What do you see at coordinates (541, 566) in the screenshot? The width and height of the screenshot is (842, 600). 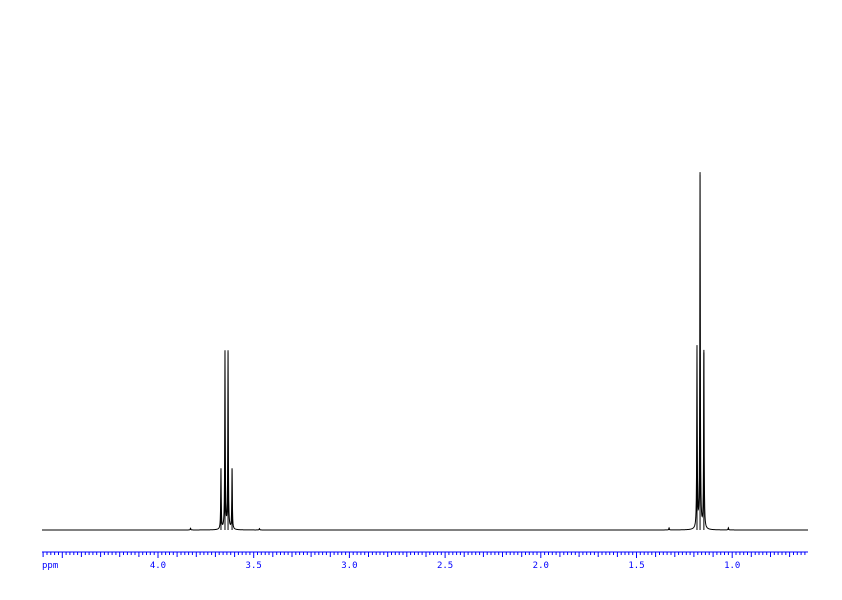 I see `x-tick-label: 2.0` at bounding box center [541, 566].